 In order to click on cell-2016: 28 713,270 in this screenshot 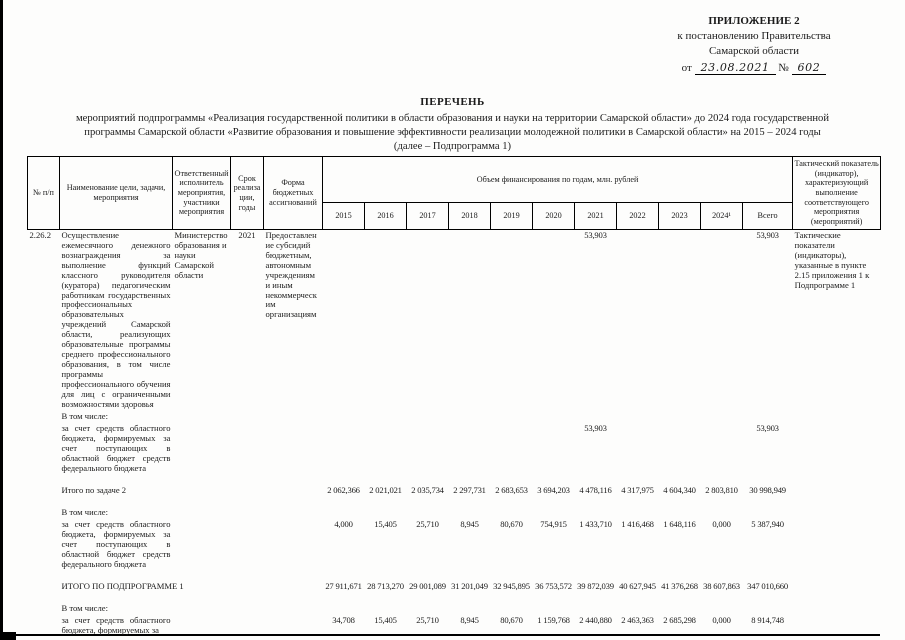, I will do `click(385, 585)`.